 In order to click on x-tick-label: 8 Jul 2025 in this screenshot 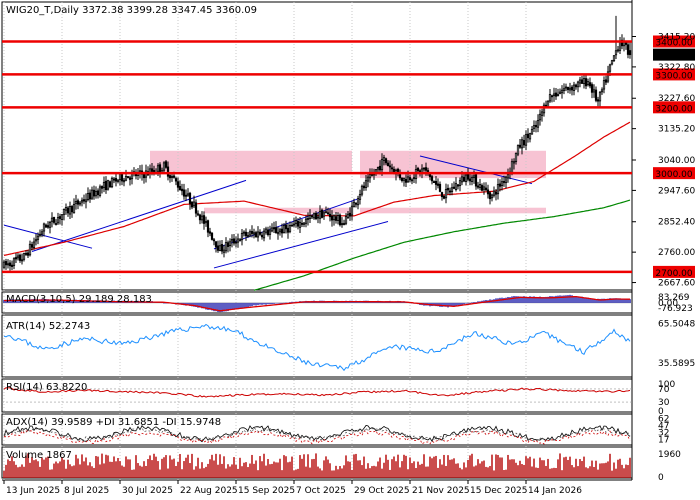, I will do `click(86, 491)`.